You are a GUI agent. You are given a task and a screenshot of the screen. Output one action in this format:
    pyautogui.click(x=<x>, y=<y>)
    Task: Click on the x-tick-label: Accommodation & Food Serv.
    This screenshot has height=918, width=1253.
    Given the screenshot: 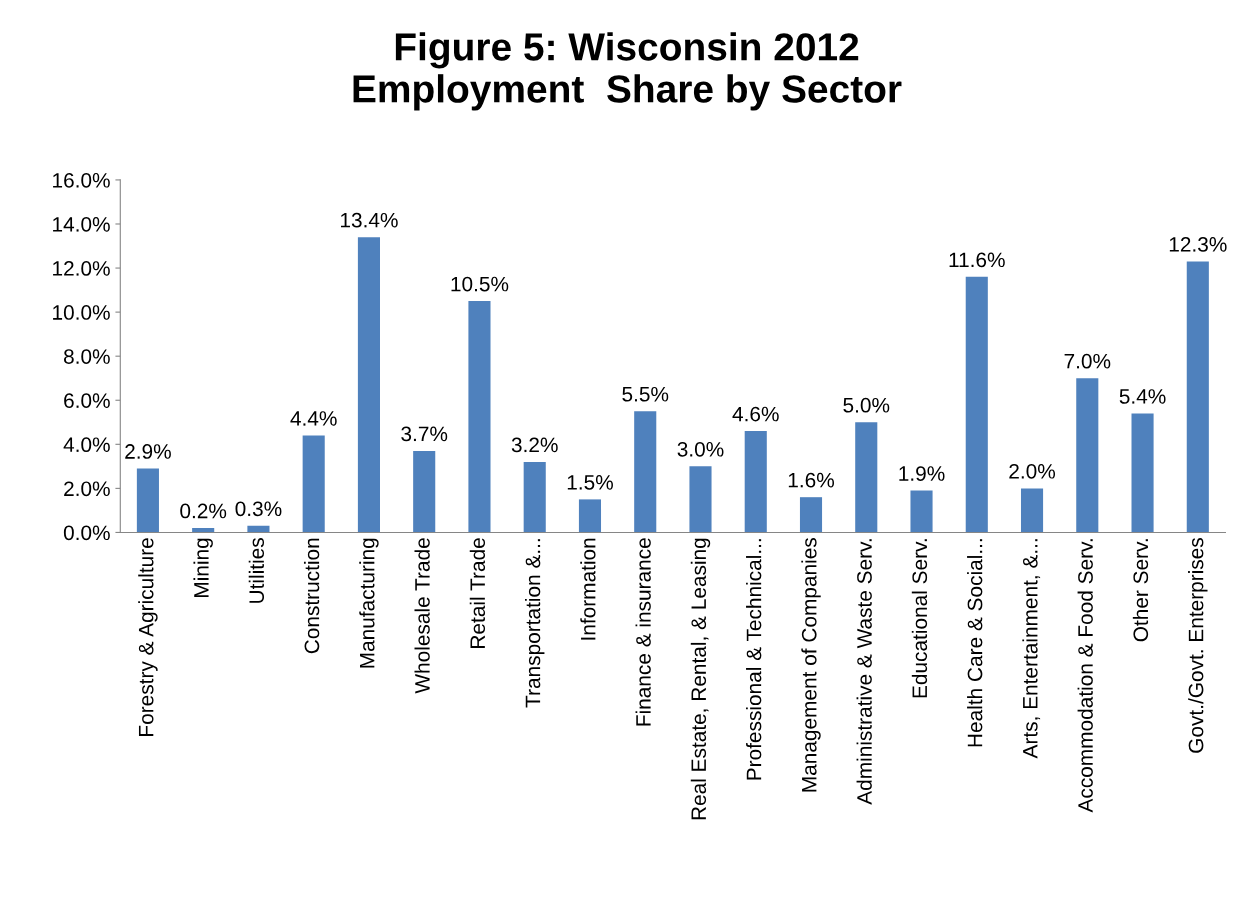 What is the action you would take?
    pyautogui.click(x=1085, y=676)
    